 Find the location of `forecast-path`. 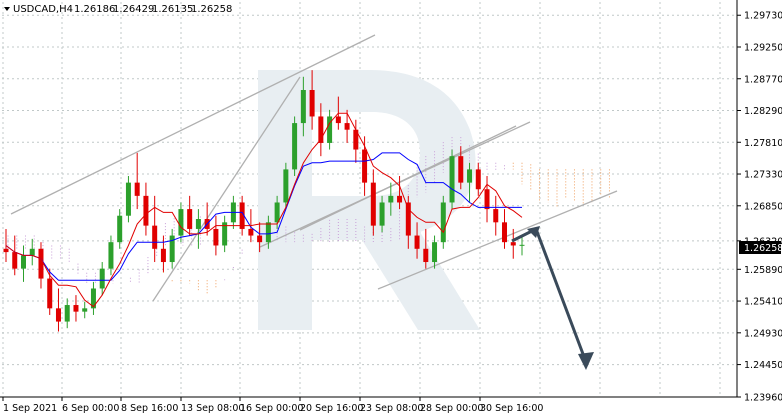

forecast-path is located at coordinates (549, 294).